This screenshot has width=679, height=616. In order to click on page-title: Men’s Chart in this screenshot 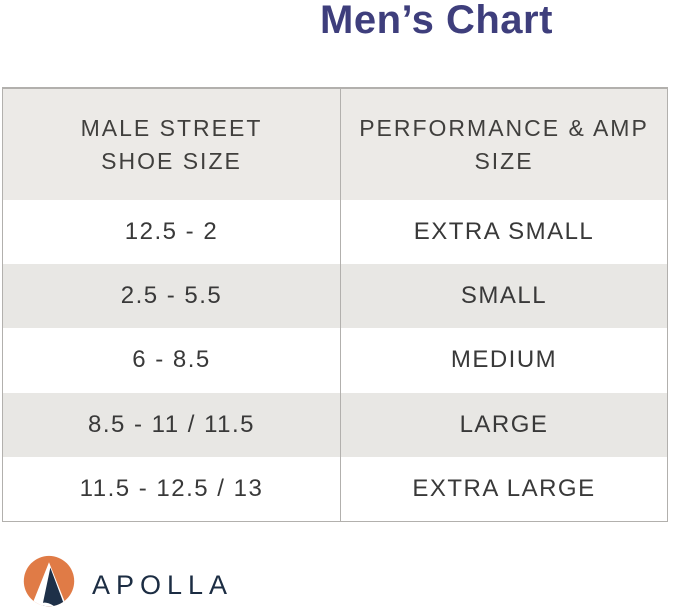, I will do `click(436, 21)`.